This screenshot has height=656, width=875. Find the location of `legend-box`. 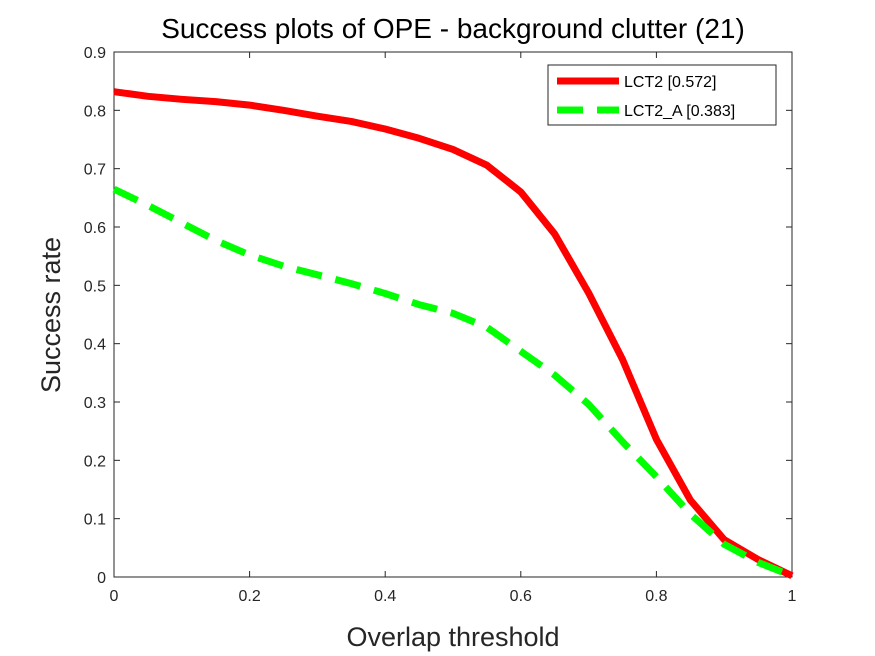

legend-box is located at coordinates (662, 95).